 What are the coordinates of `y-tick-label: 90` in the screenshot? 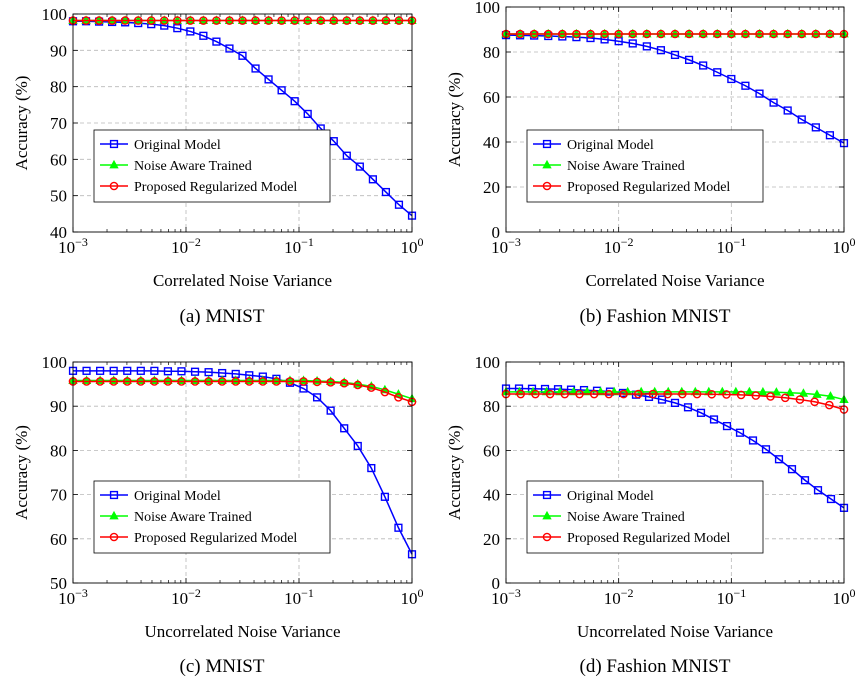 It's located at (58, 406).